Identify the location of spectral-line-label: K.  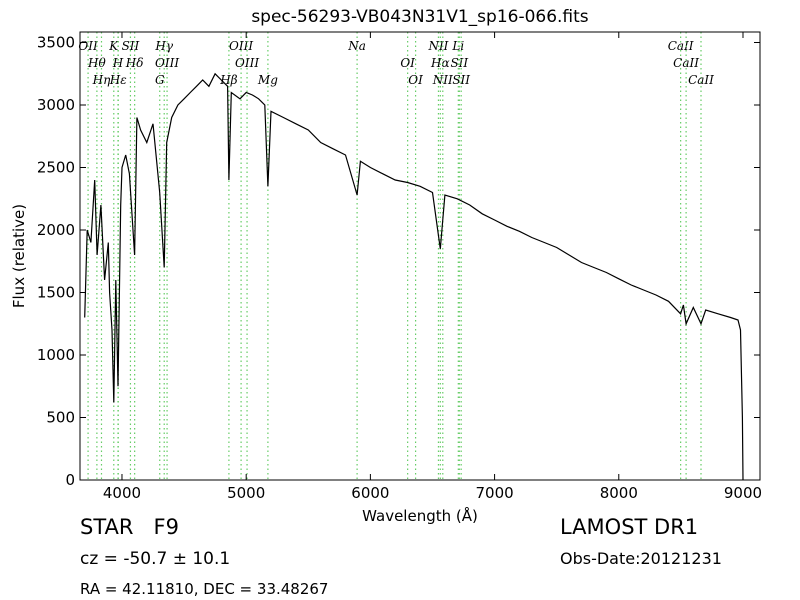
(113, 46).